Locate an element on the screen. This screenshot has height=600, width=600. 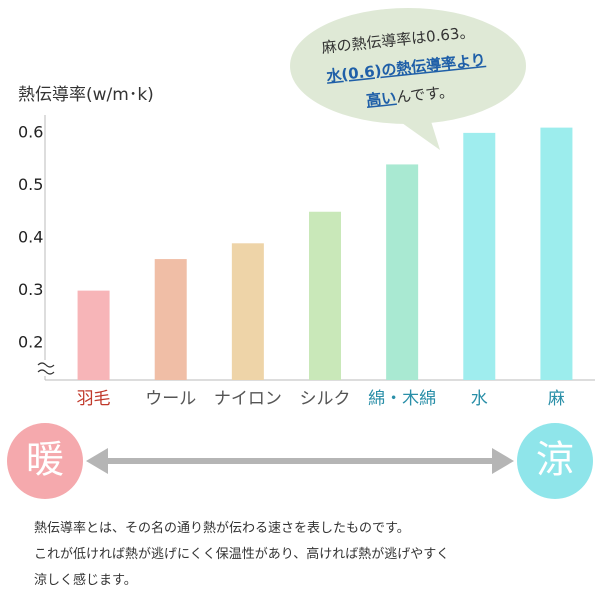
warm-label: 暖 is located at coordinates (45, 460).